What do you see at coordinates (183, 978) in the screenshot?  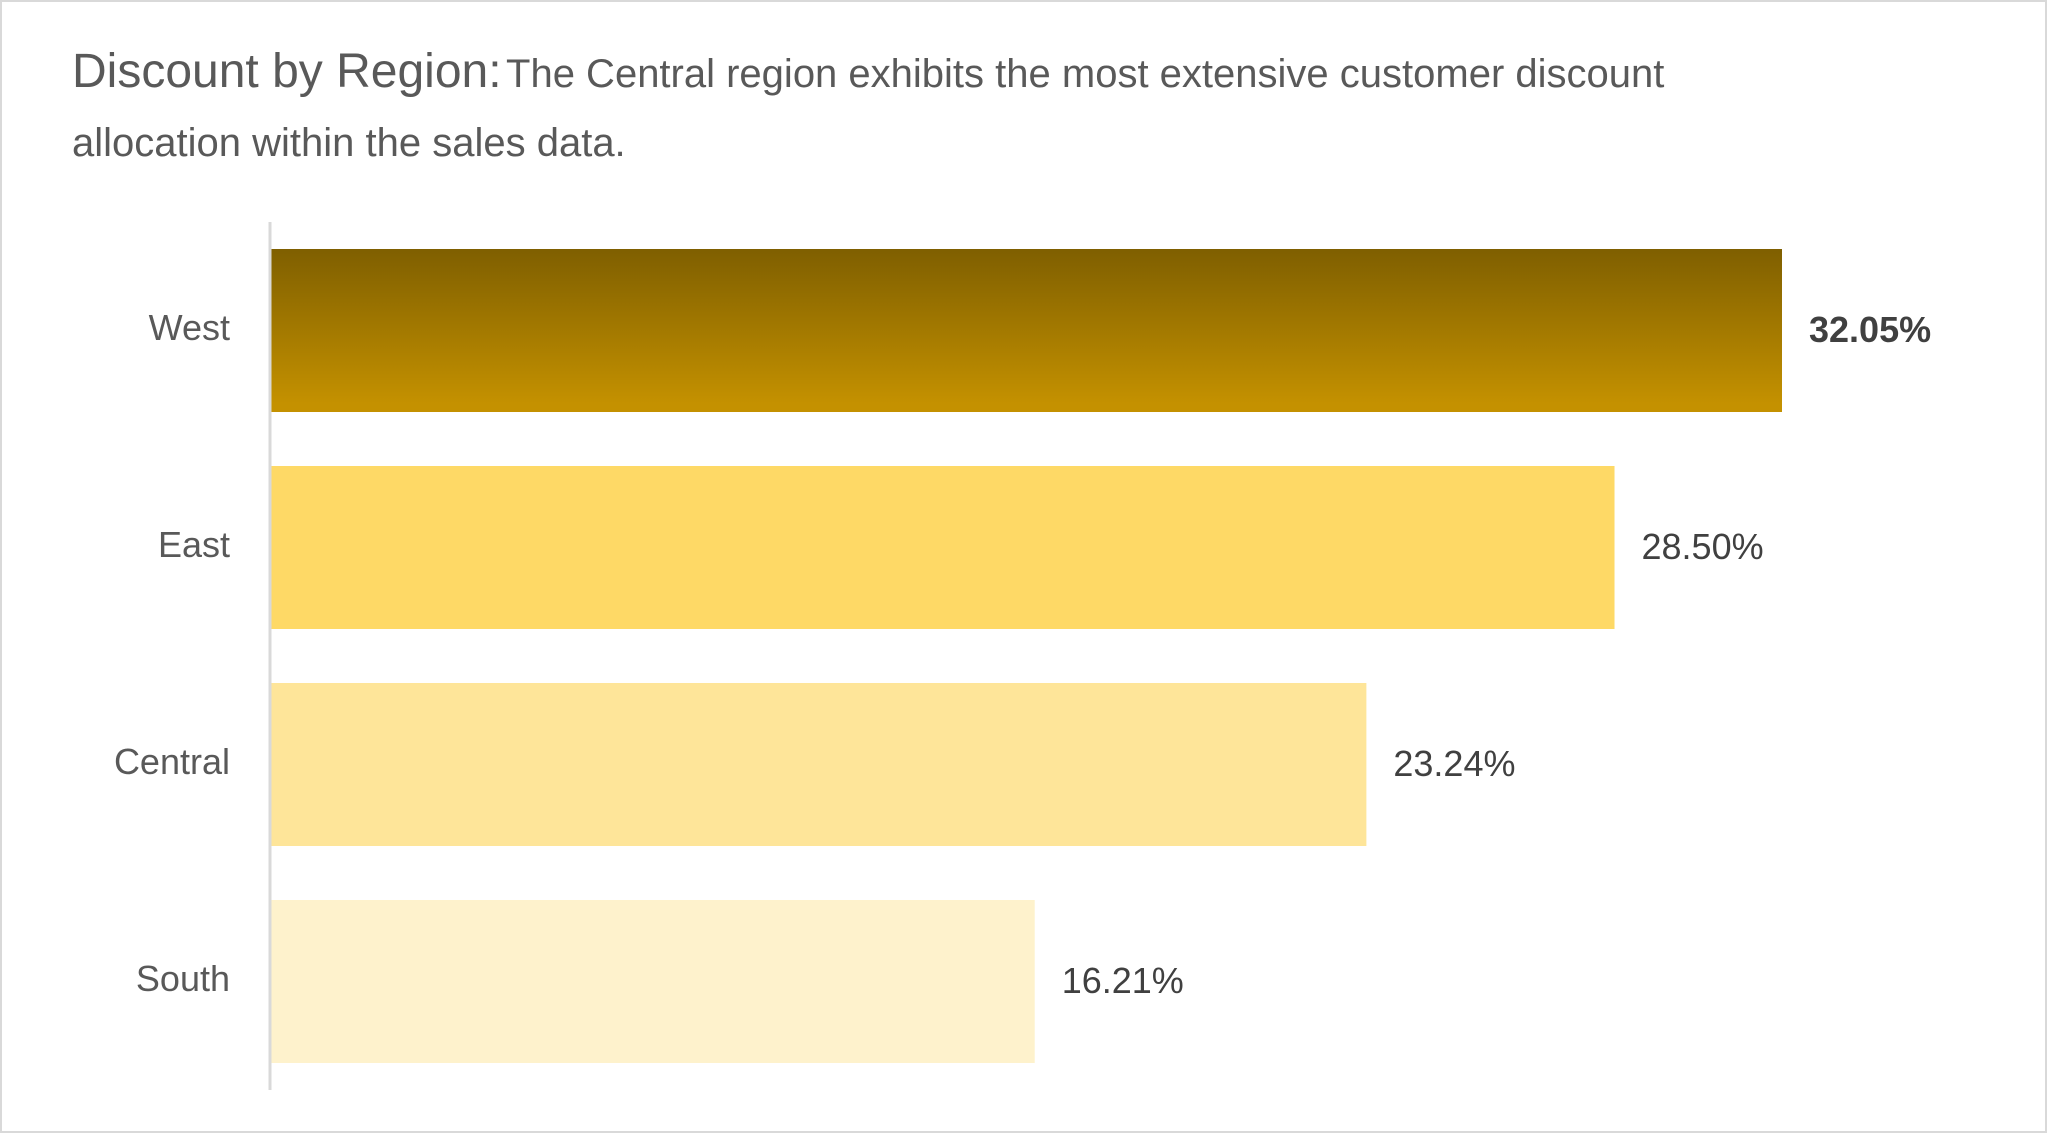 I see `category-label-south: South` at bounding box center [183, 978].